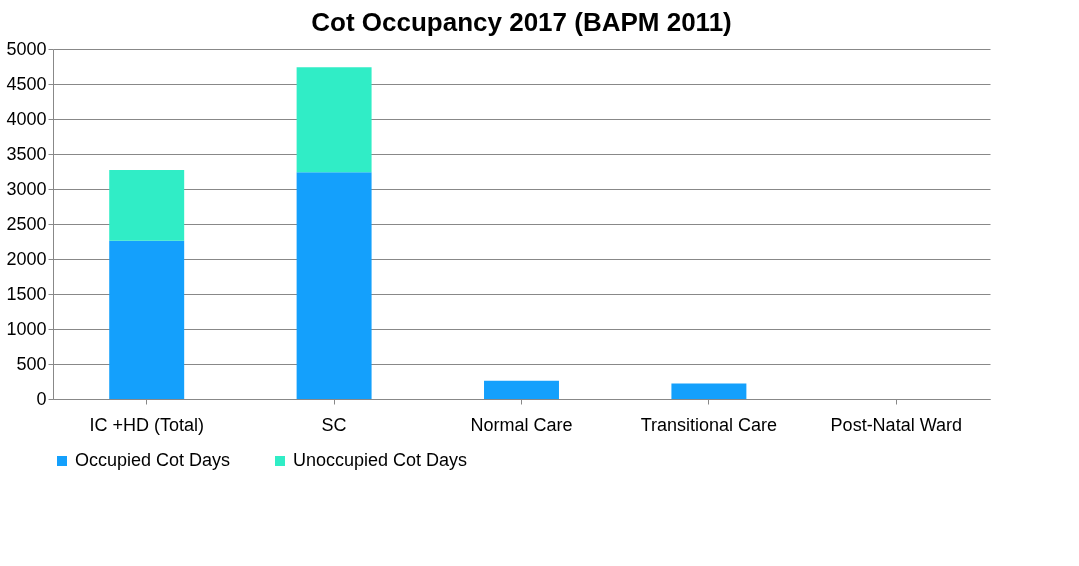 The image size is (1079, 566). I want to click on y-tick-label: 4000, so click(26, 118).